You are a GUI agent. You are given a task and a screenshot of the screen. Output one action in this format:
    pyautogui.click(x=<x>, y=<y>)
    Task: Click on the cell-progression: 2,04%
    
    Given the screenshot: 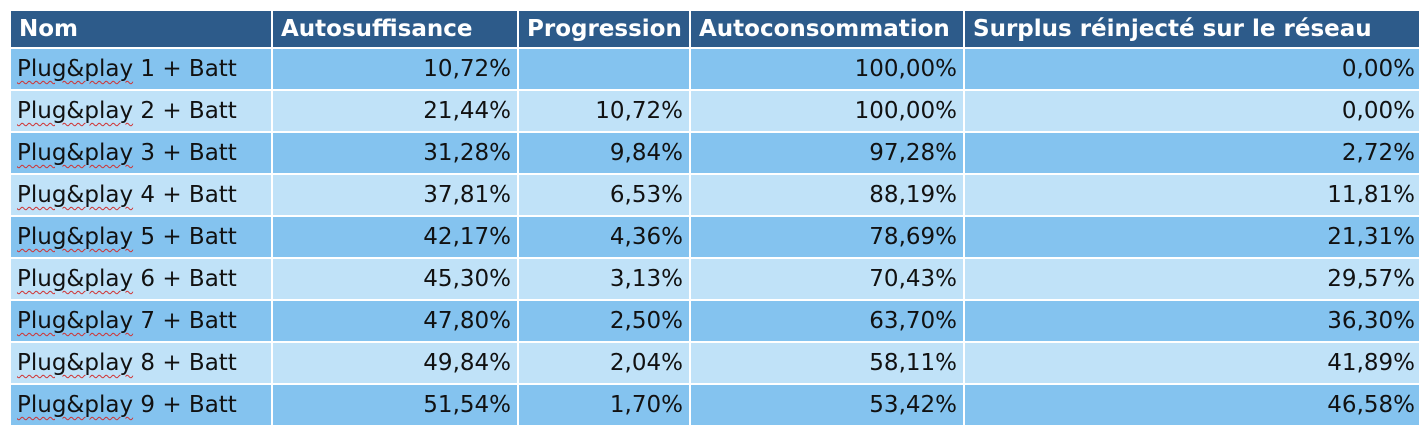 What is the action you would take?
    pyautogui.click(x=604, y=363)
    